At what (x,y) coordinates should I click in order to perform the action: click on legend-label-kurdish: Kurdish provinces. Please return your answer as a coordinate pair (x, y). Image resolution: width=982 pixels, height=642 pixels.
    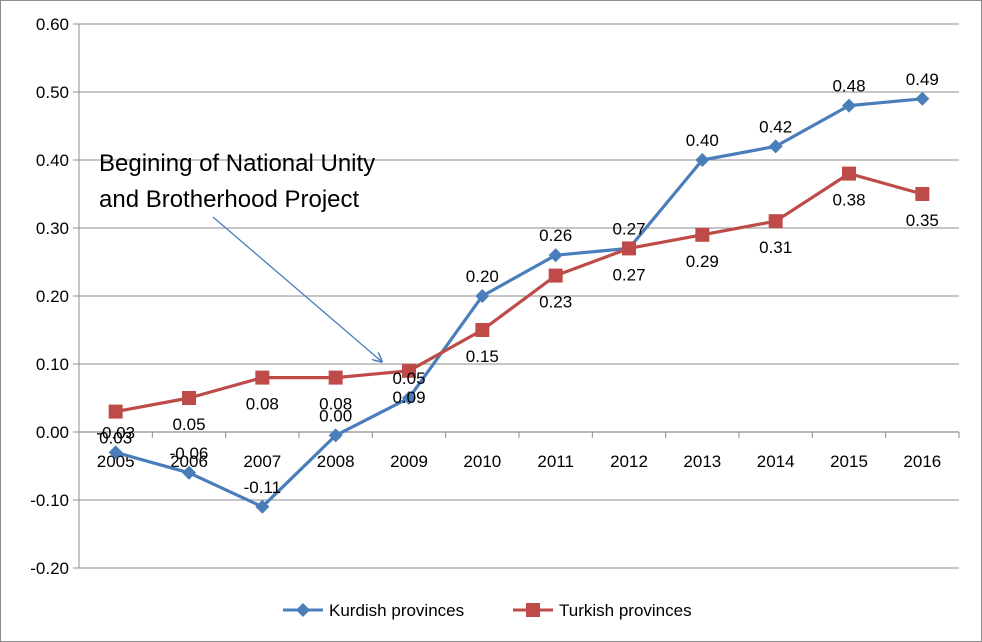
    Looking at the image, I should click on (396, 610).